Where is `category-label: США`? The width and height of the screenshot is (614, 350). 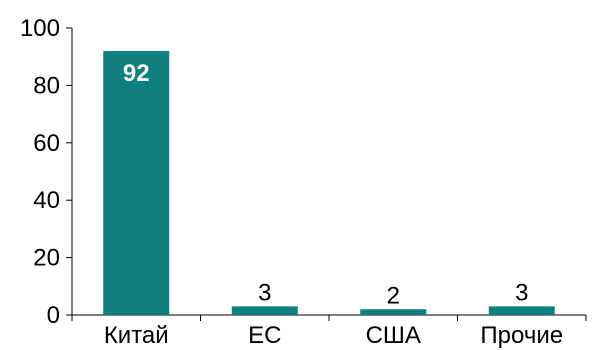 category-label: США is located at coordinates (393, 335).